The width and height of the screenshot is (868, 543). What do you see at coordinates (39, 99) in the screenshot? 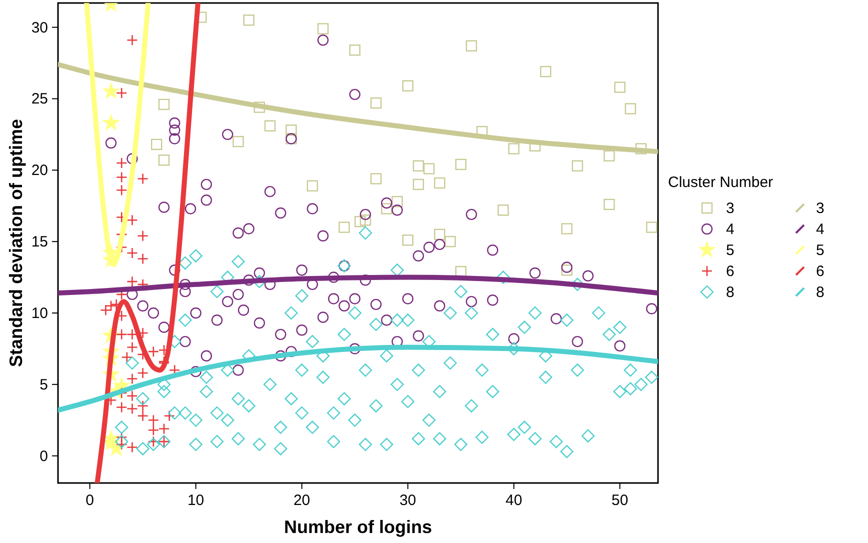
I see `y-tick-label: 25` at bounding box center [39, 99].